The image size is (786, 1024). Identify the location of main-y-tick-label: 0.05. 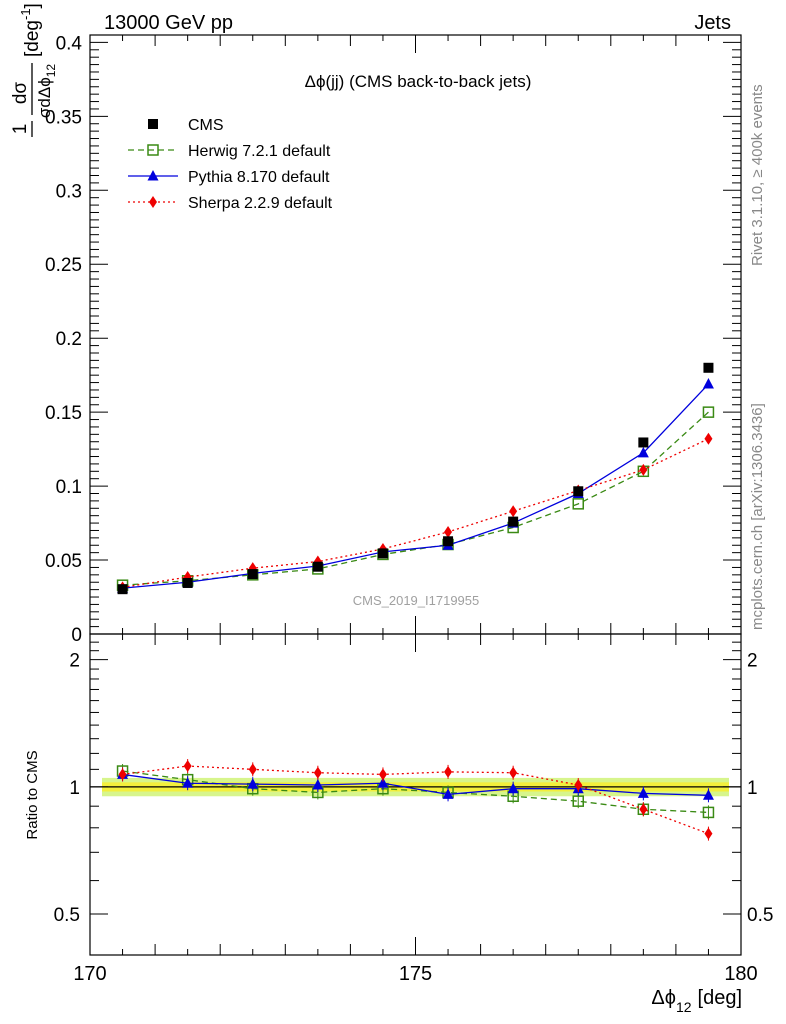
(63, 561).